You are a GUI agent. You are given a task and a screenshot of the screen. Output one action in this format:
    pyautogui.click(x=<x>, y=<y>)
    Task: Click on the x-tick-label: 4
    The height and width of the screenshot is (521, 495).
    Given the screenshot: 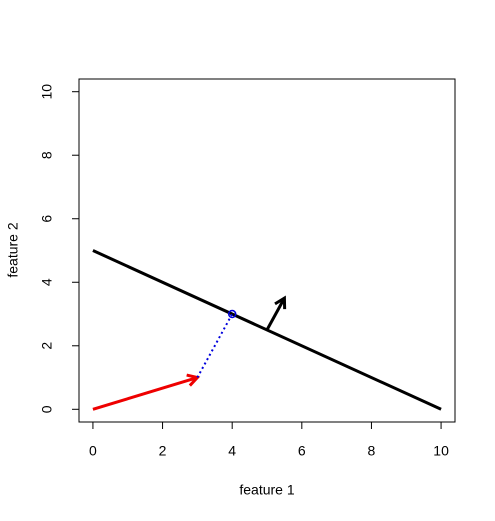 What is the action you would take?
    pyautogui.click(x=232, y=451)
    